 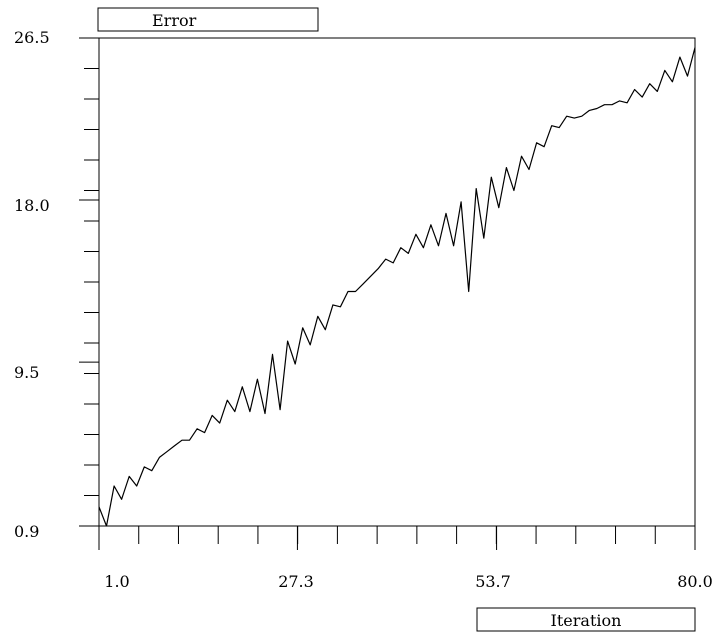 What do you see at coordinates (32, 284) in the screenshot?
I see `y-axis-tick-labels: 0.9 9.5 18.0 26.5` at bounding box center [32, 284].